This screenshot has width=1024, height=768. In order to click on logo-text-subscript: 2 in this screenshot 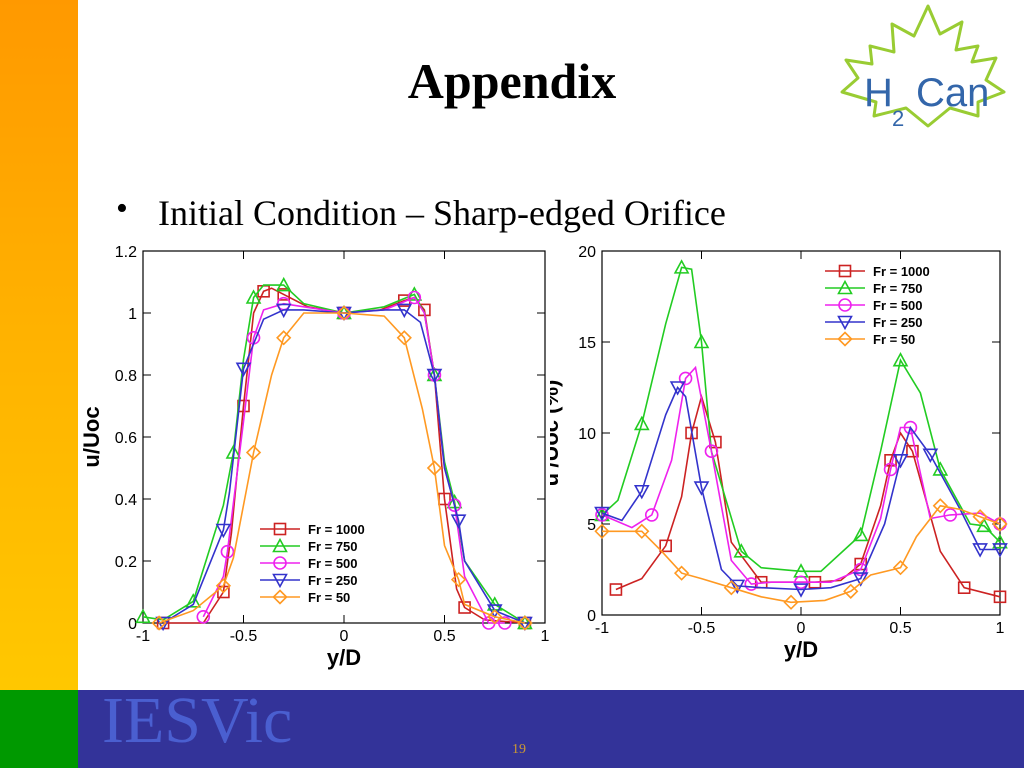, I will do `click(898, 118)`.